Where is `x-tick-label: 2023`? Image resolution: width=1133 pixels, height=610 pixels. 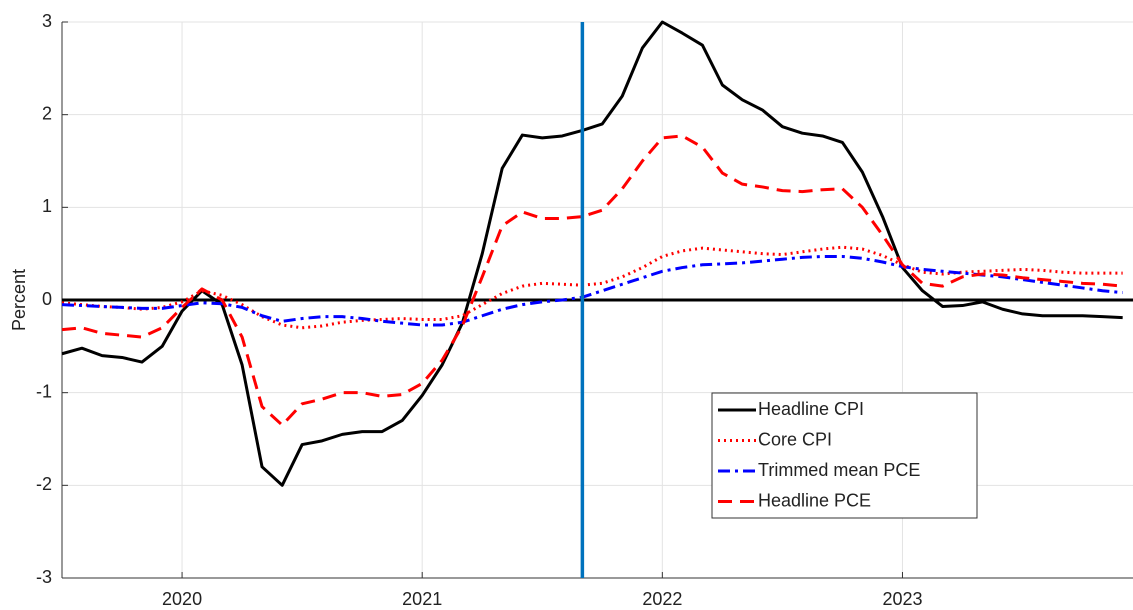
x-tick-label: 2023 is located at coordinates (902, 599).